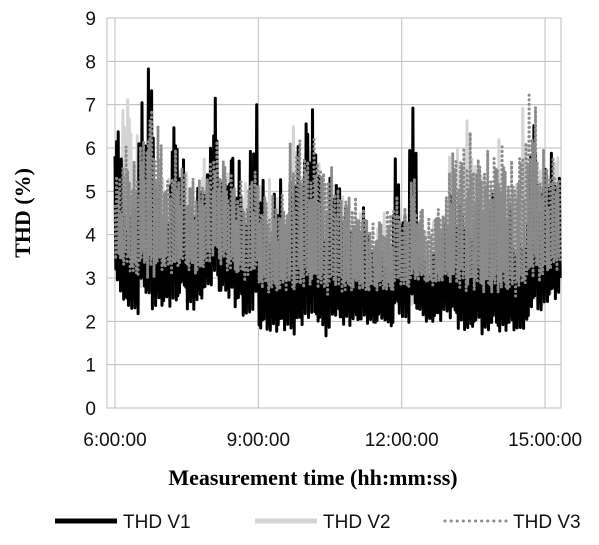 This screenshot has width=599, height=545. What do you see at coordinates (90, 366) in the screenshot?
I see `y-tick-label: 1` at bounding box center [90, 366].